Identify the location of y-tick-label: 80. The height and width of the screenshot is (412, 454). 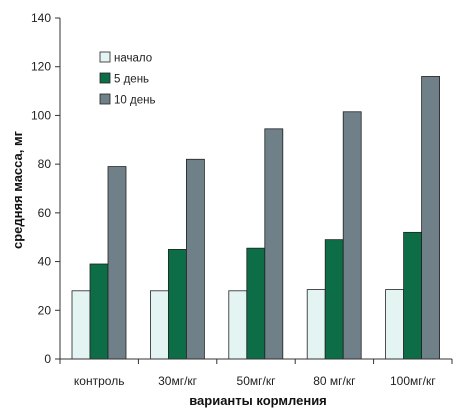
(45, 164).